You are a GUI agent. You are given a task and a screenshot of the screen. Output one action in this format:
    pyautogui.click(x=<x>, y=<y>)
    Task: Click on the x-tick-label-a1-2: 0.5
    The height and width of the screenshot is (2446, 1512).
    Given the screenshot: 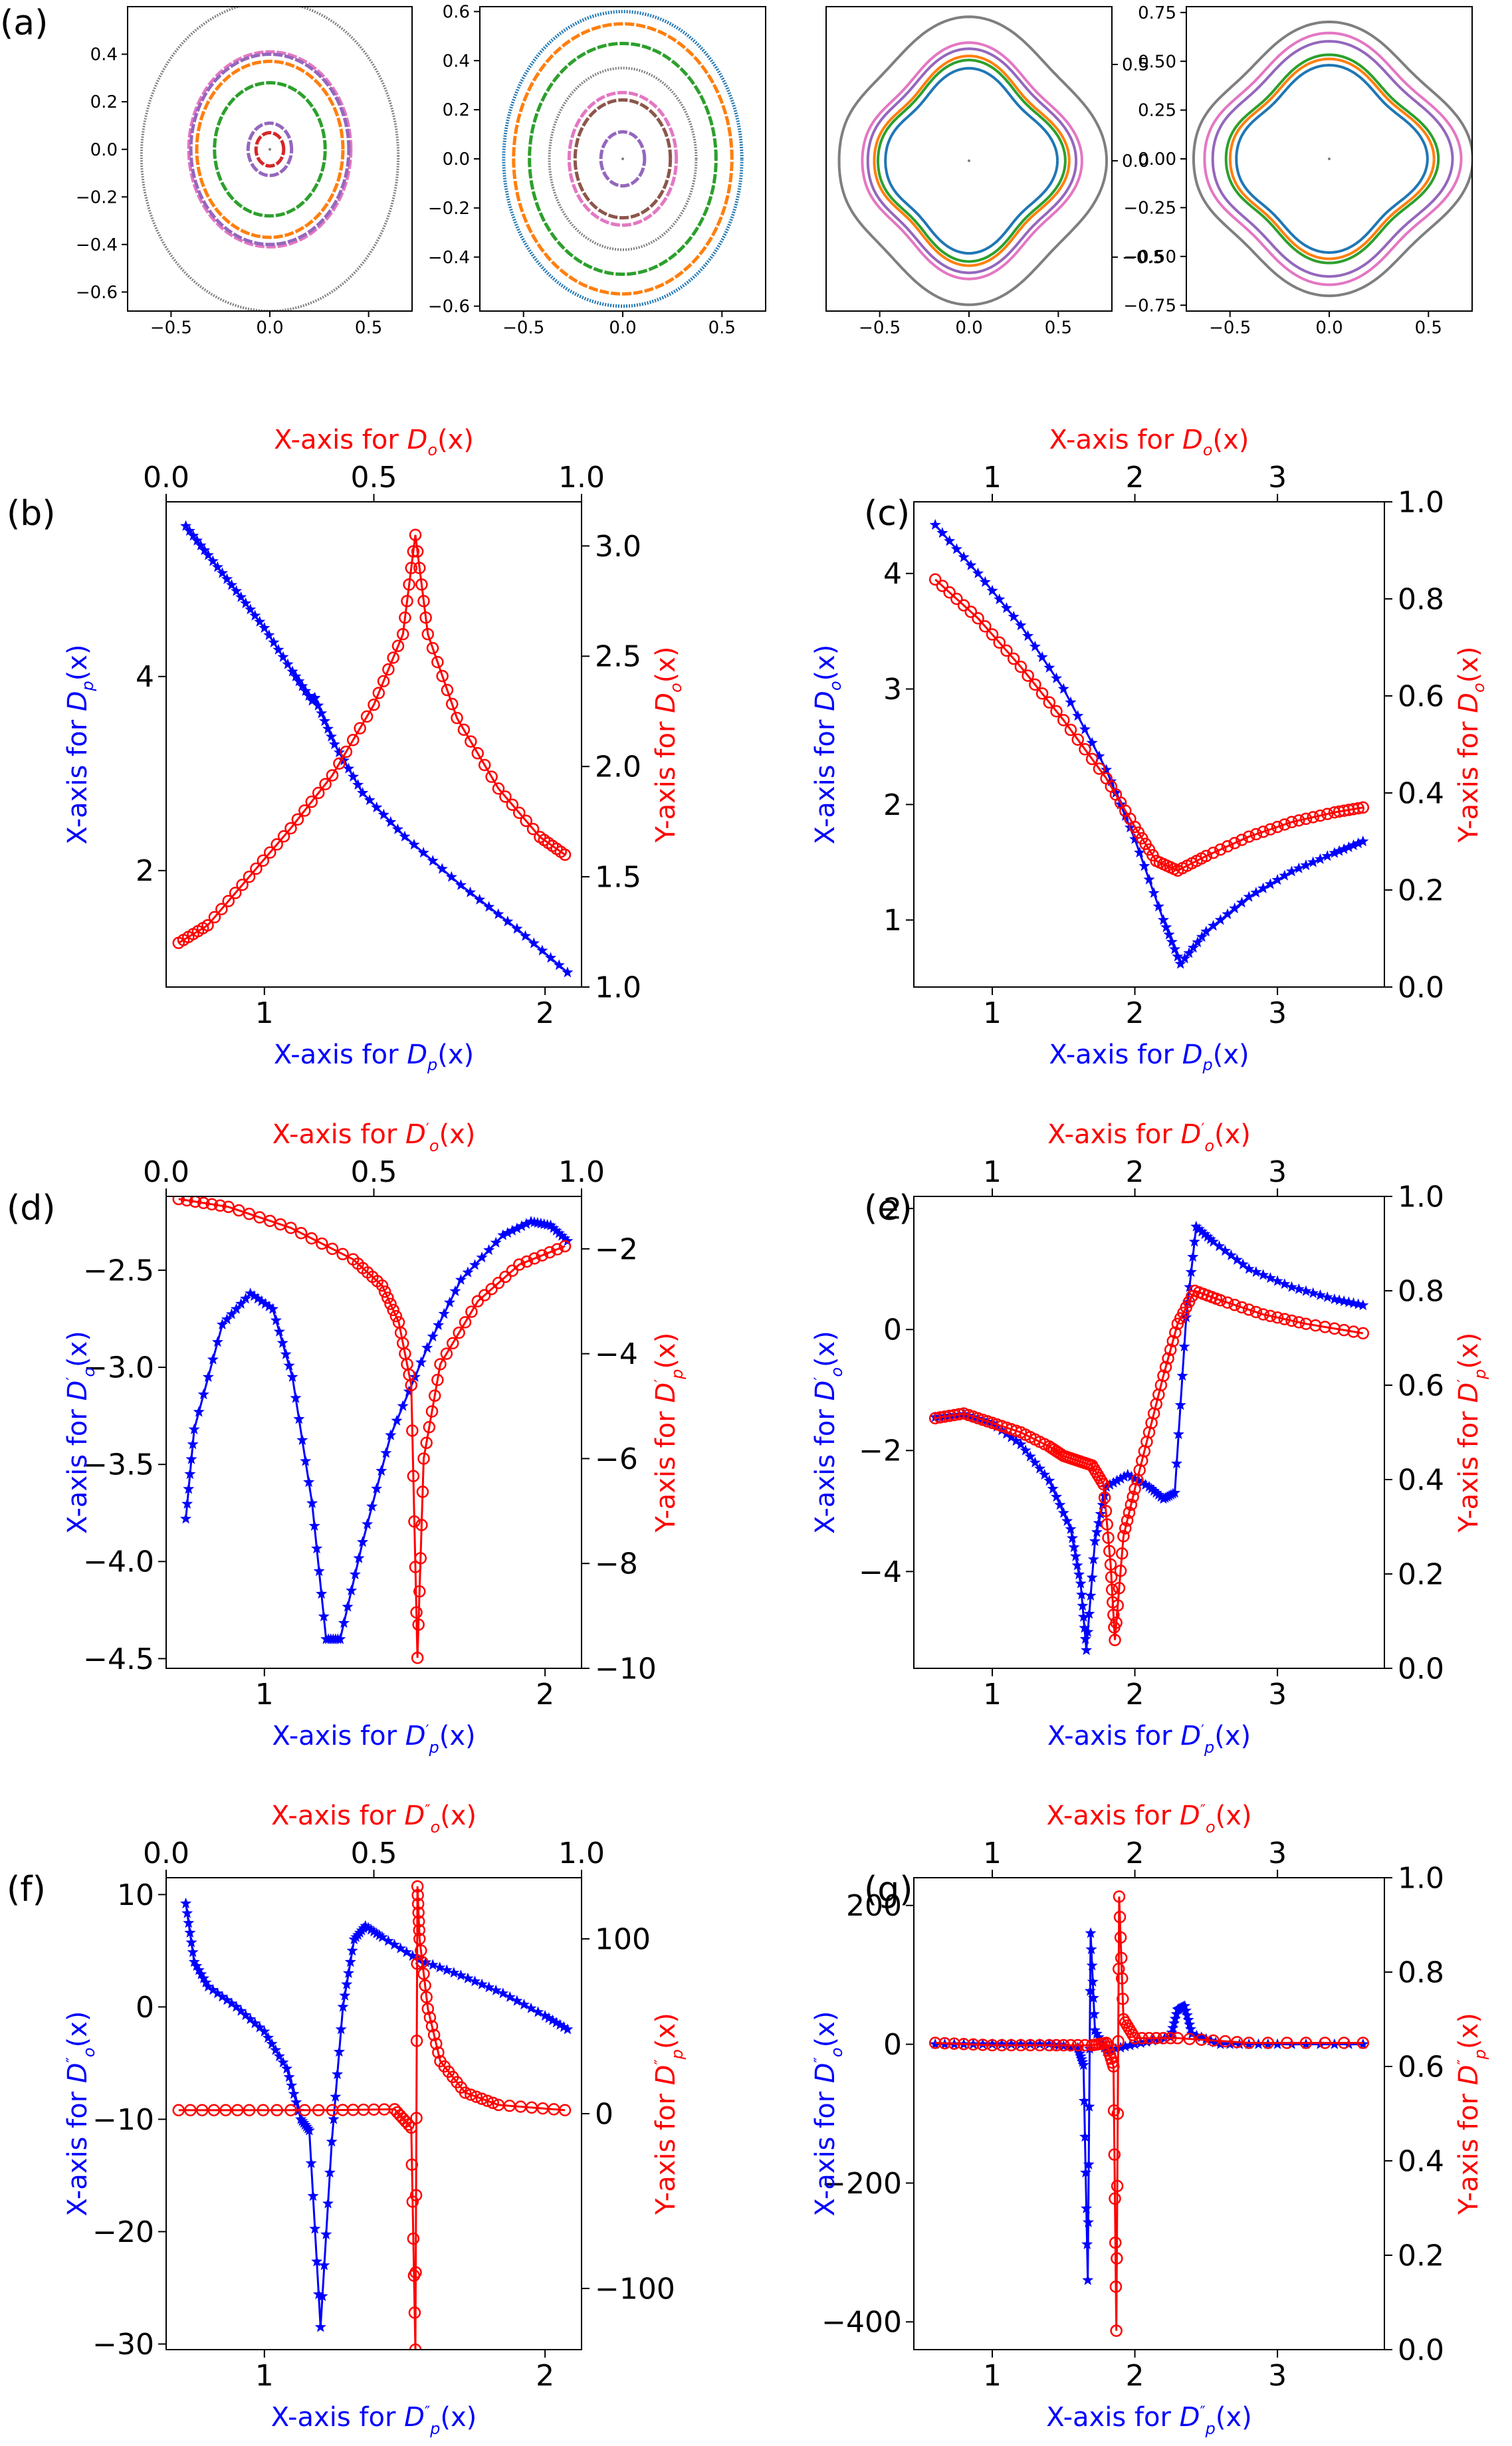 What is the action you would take?
    pyautogui.click(x=368, y=328)
    